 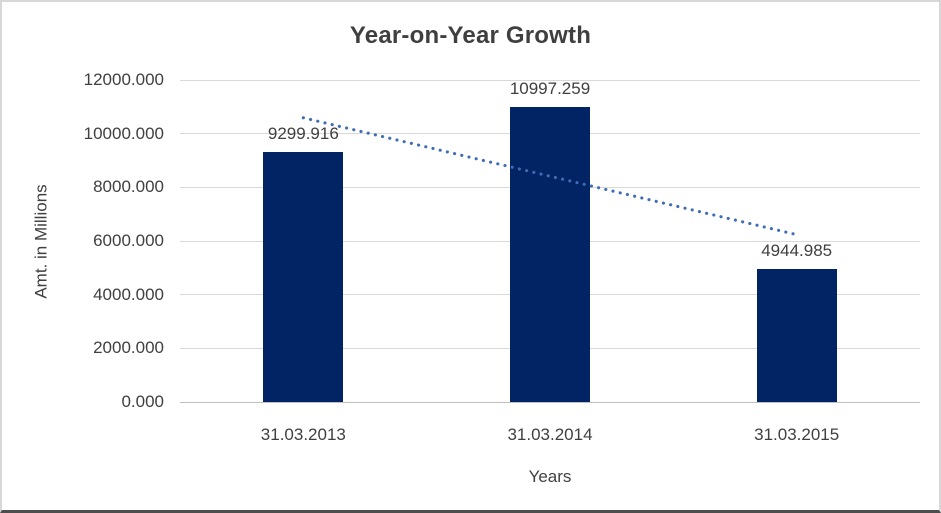 What do you see at coordinates (550, 402) in the screenshot?
I see `x-axis-line` at bounding box center [550, 402].